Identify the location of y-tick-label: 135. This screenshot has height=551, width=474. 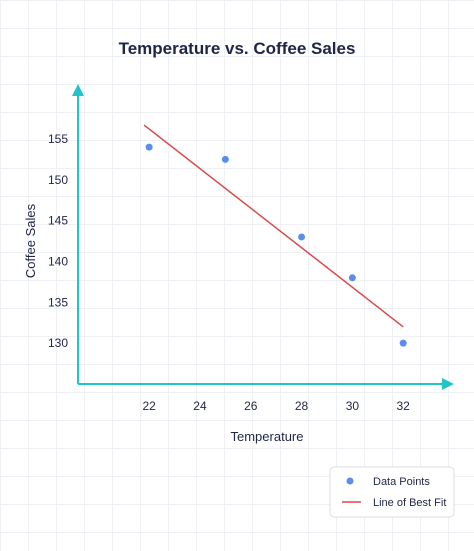
(58, 302).